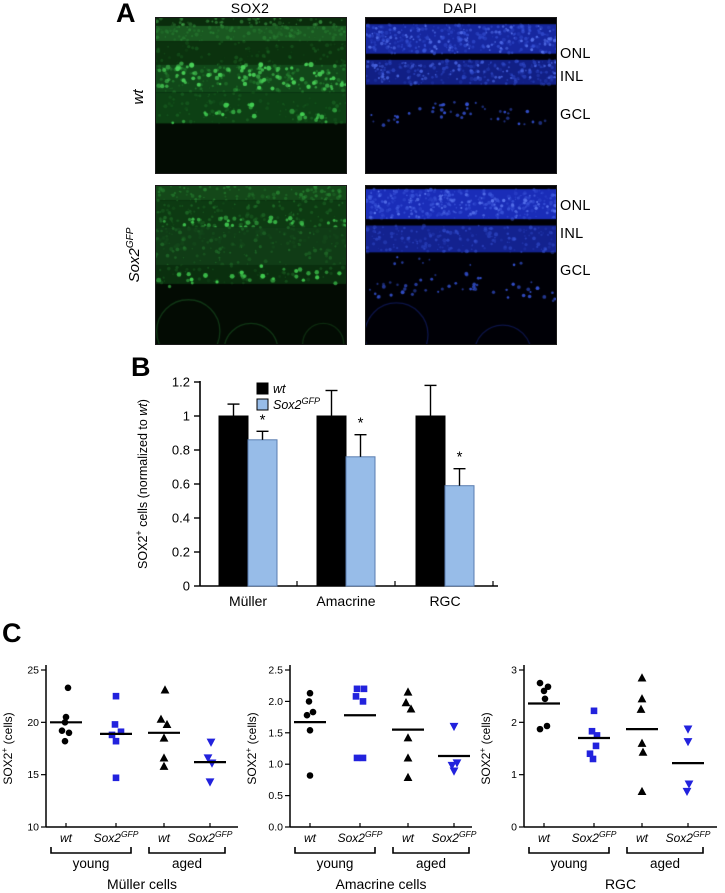 The image size is (725, 893). Describe the element at coordinates (345, 601) in the screenshot. I see `category-label: Amacrine` at that location.